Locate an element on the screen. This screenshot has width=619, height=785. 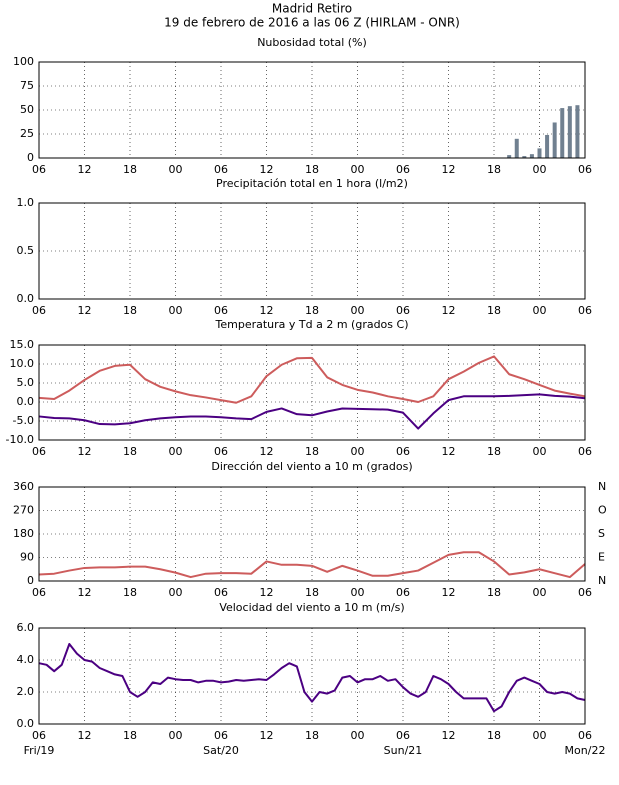
day-label: Sun/21 is located at coordinates (403, 750).